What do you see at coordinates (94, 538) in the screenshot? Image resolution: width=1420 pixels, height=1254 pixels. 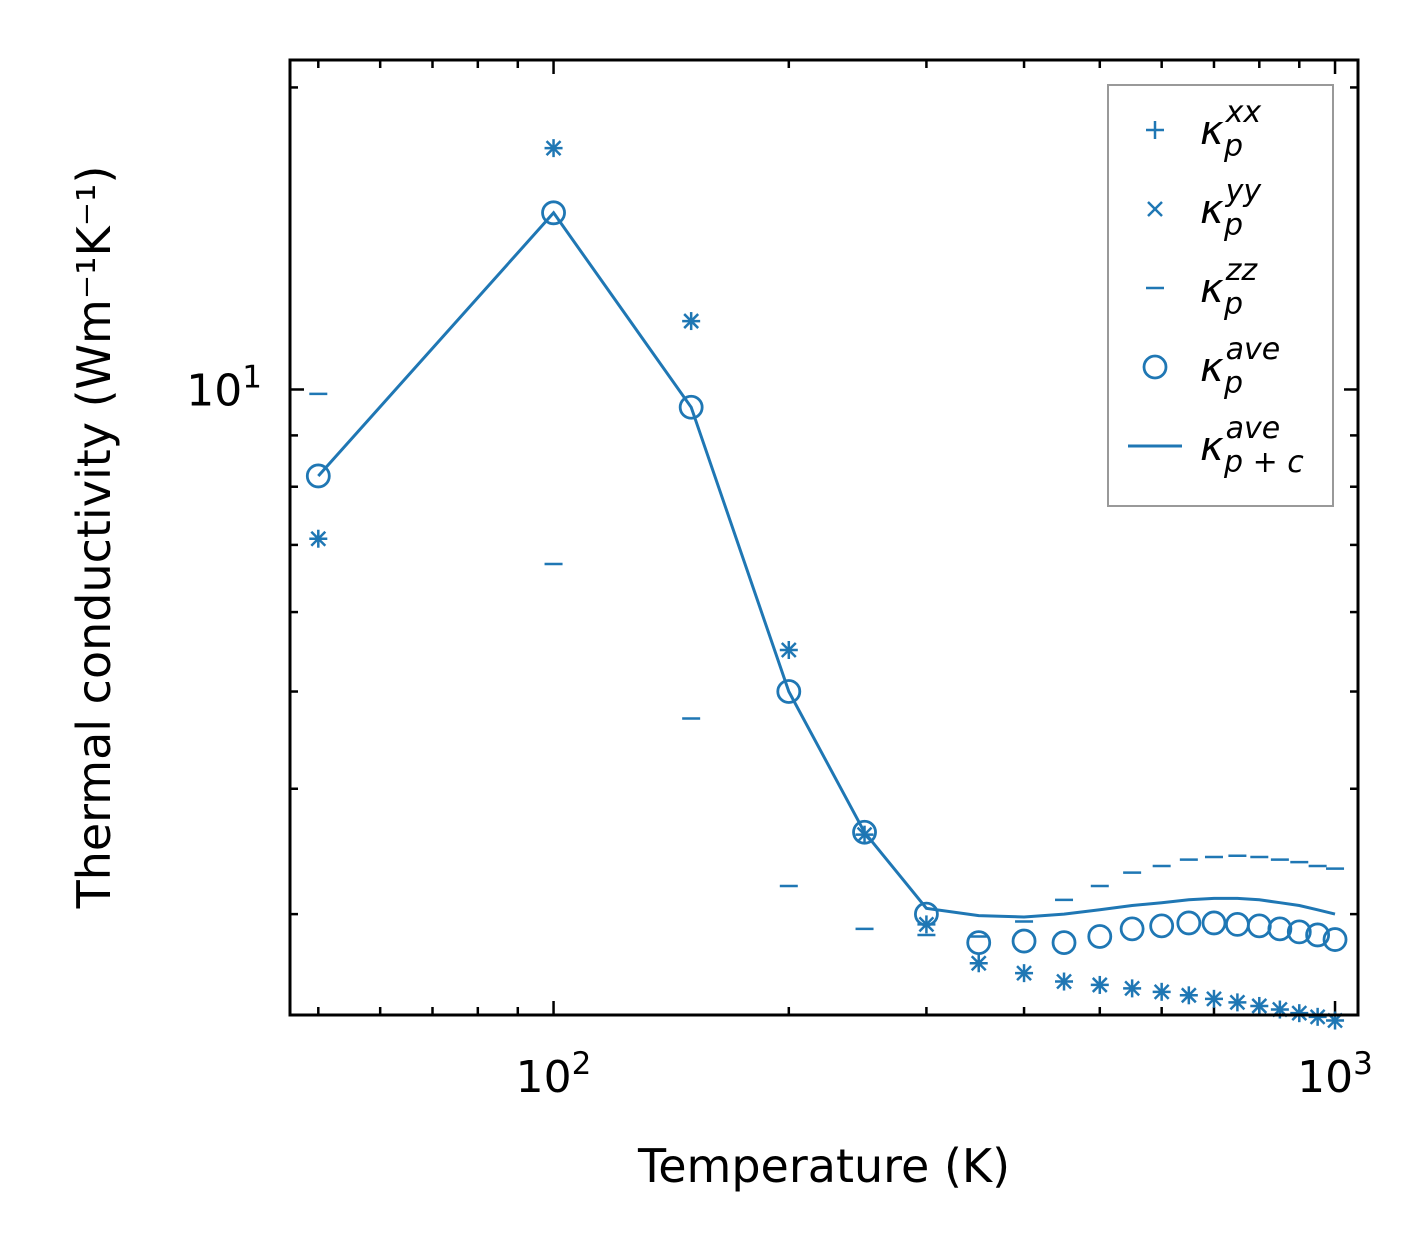 I see `y-axis-label: Thermal conductivity (Wm⁻¹K⁻¹)` at bounding box center [94, 538].